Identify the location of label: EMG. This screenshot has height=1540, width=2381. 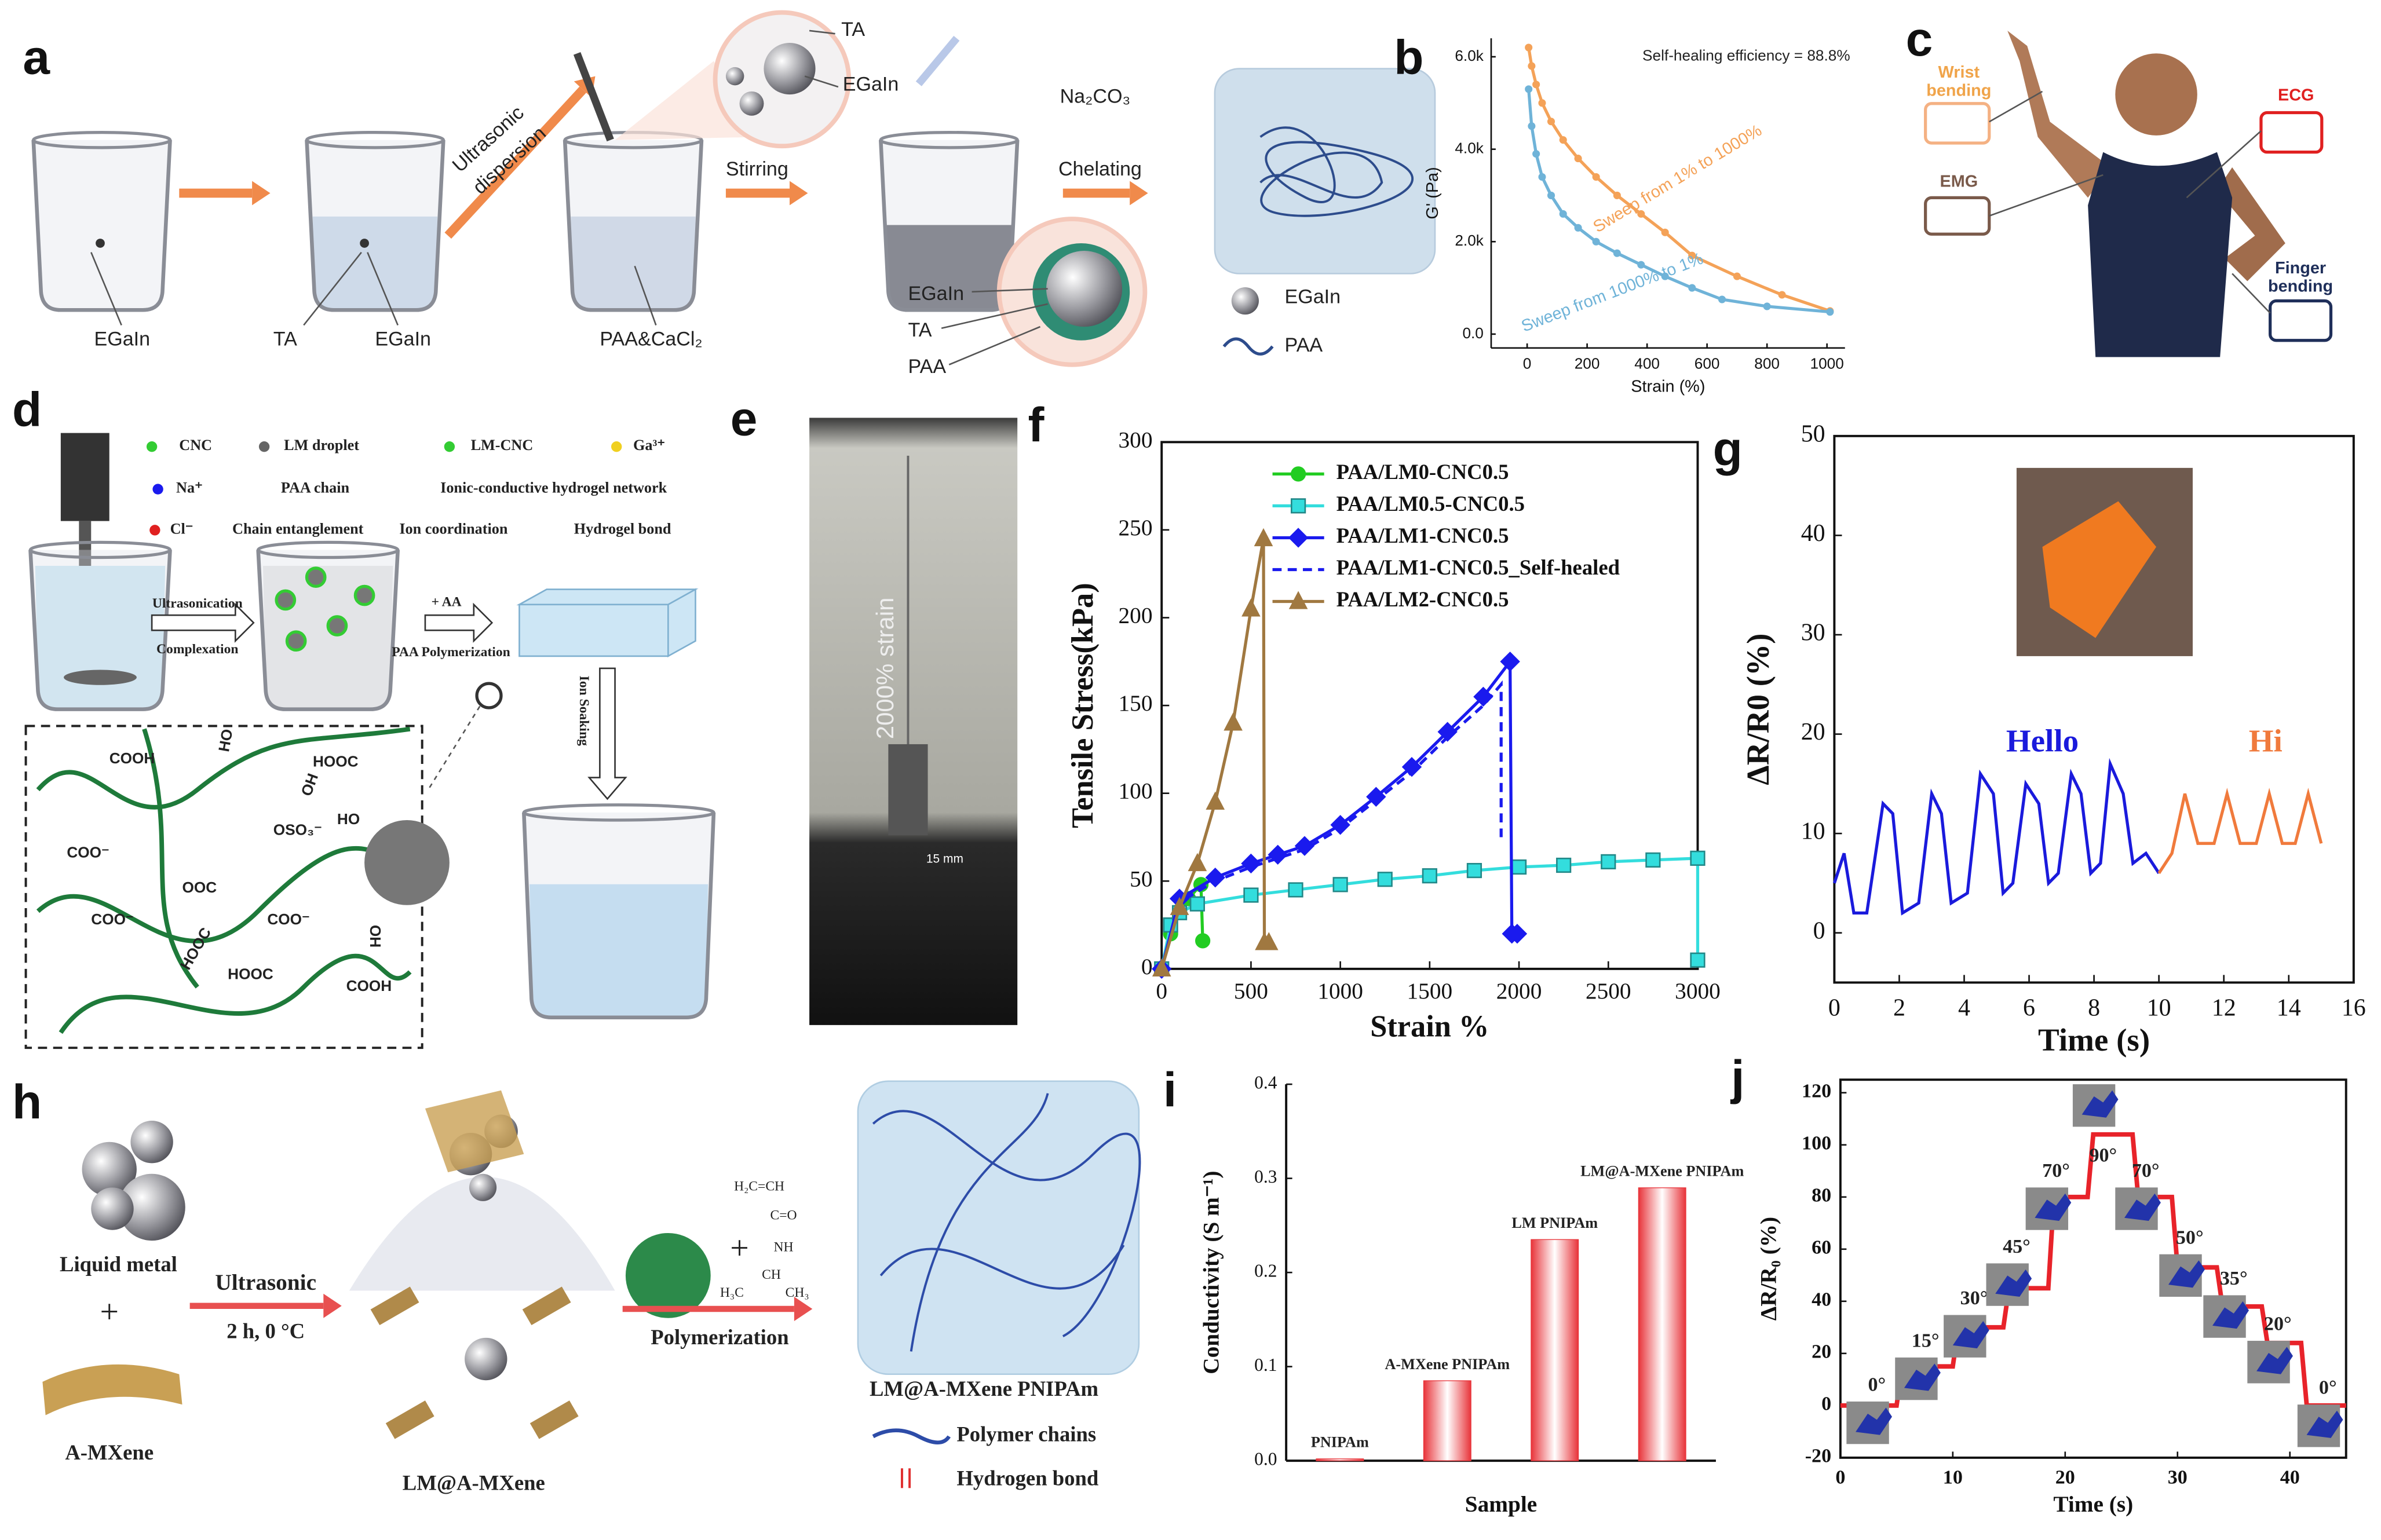
(1959, 182).